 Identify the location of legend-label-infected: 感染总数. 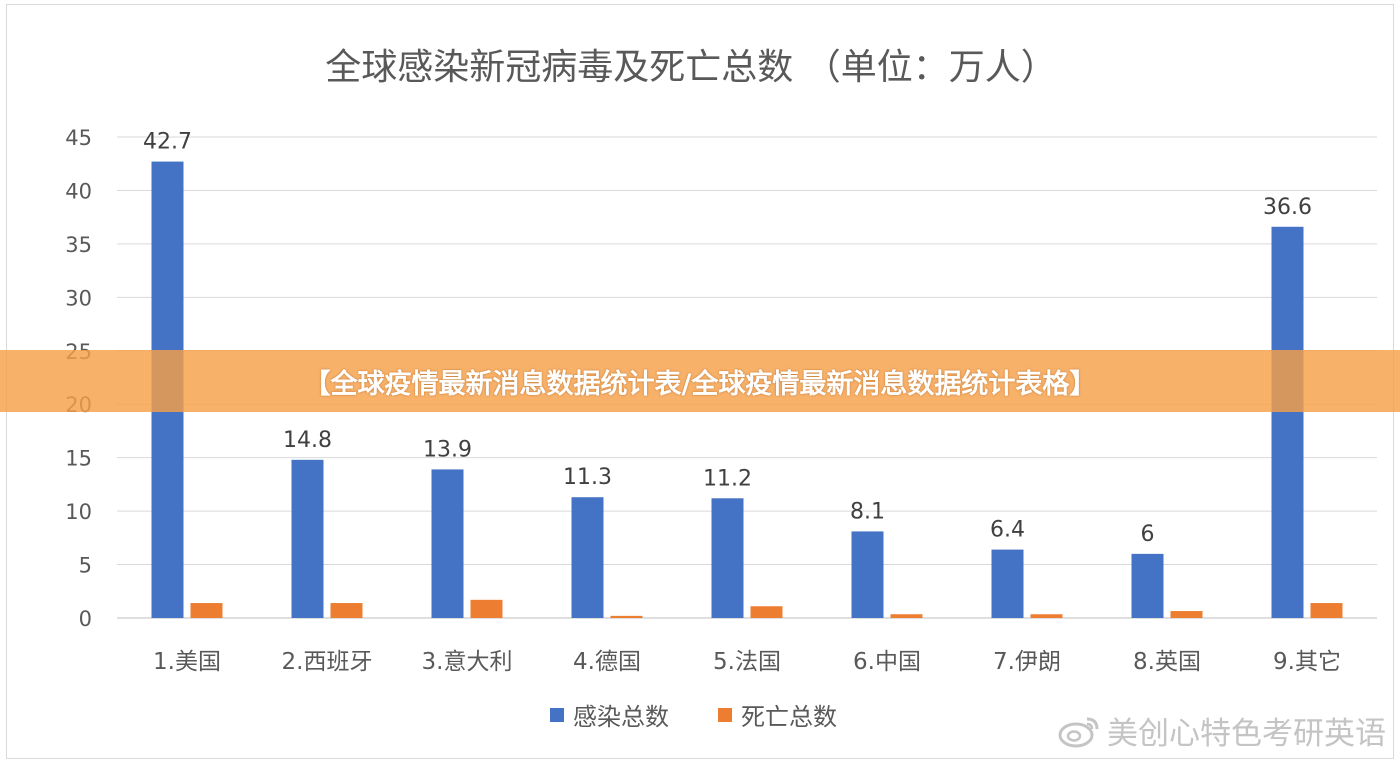
(621, 717).